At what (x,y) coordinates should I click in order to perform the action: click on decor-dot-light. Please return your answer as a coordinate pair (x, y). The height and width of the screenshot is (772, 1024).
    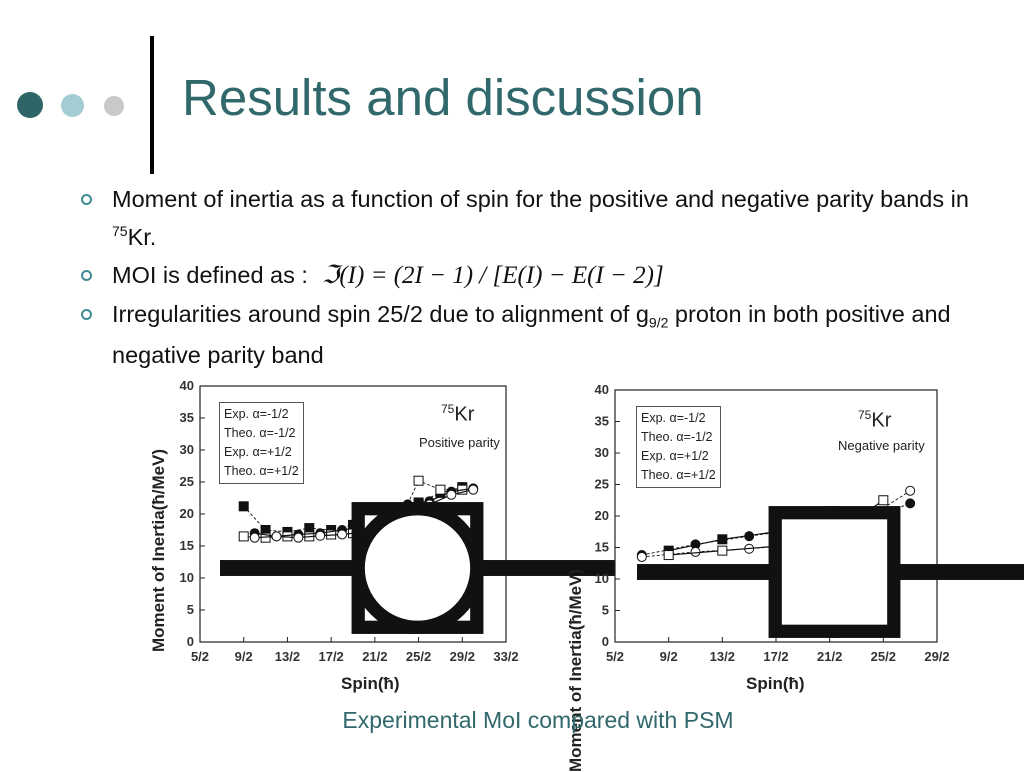
    Looking at the image, I should click on (72, 105).